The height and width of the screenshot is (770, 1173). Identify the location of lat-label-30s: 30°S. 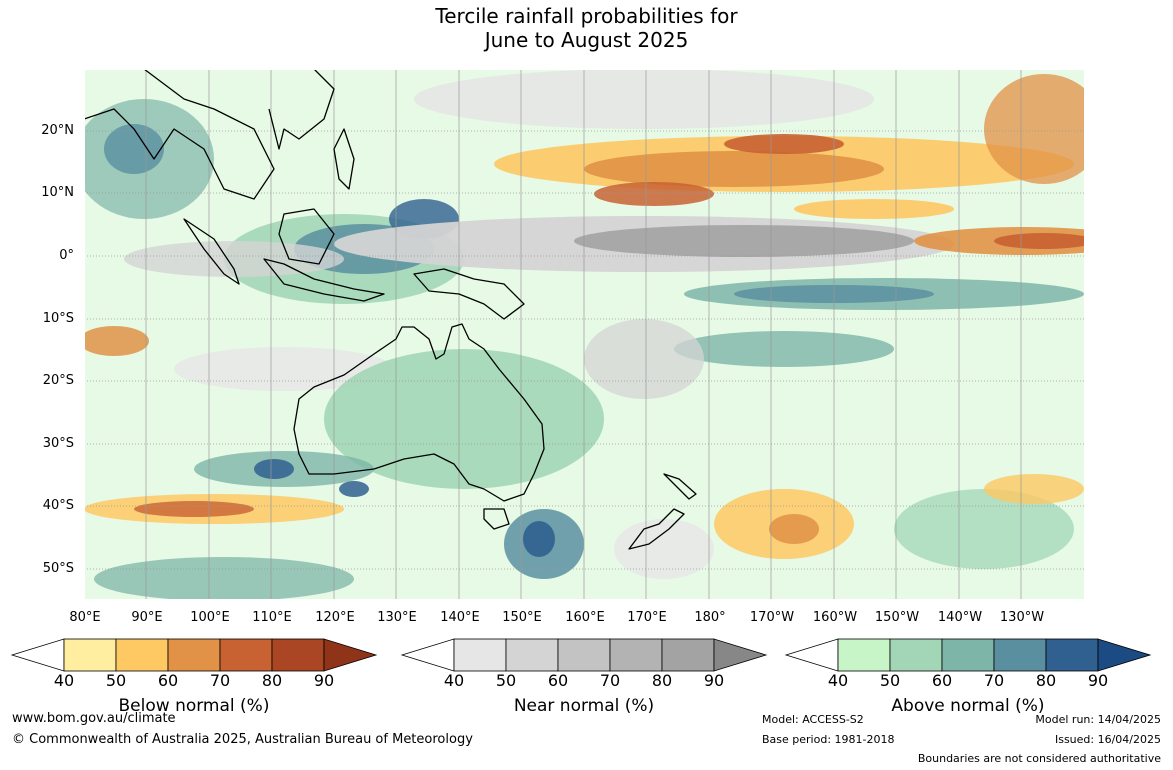
(58, 443).